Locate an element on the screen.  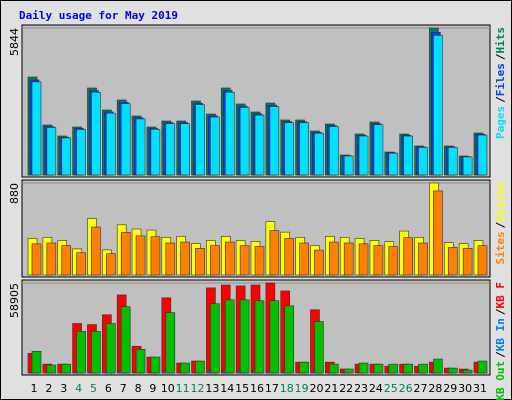
x-tick-label: 10 is located at coordinates (168, 388).